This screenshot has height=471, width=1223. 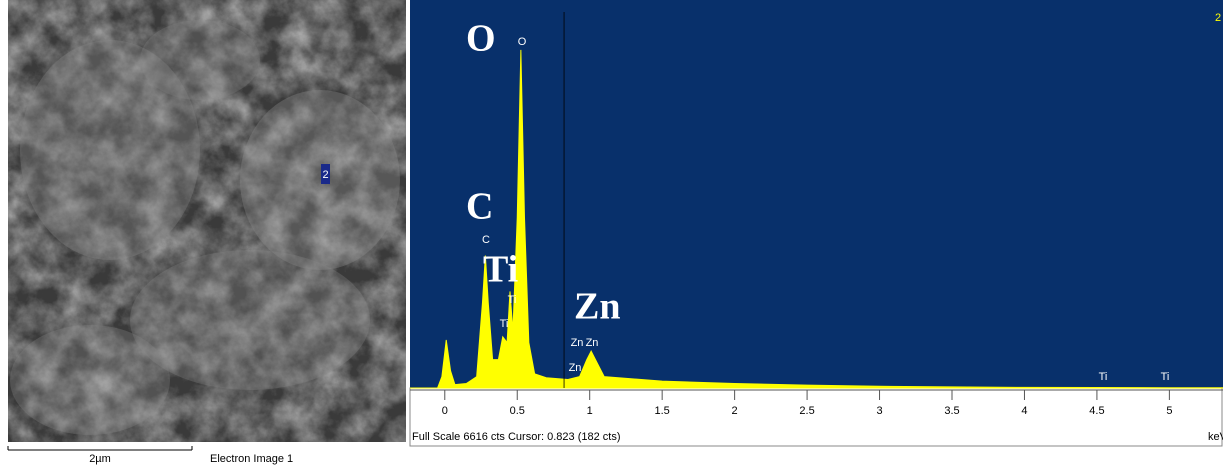 What do you see at coordinates (517, 411) in the screenshot?
I see `x-tick-label: 0.5` at bounding box center [517, 411].